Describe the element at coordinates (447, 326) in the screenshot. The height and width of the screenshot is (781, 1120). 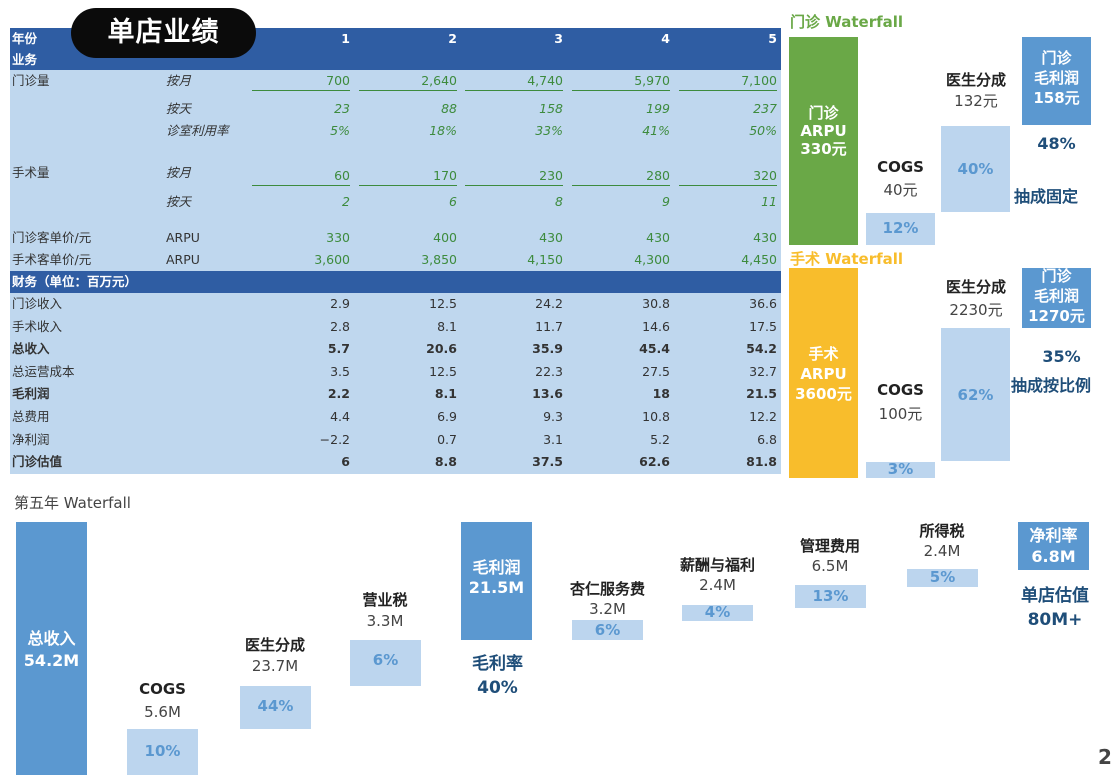
I see `table-cell: 8.1` at that location.